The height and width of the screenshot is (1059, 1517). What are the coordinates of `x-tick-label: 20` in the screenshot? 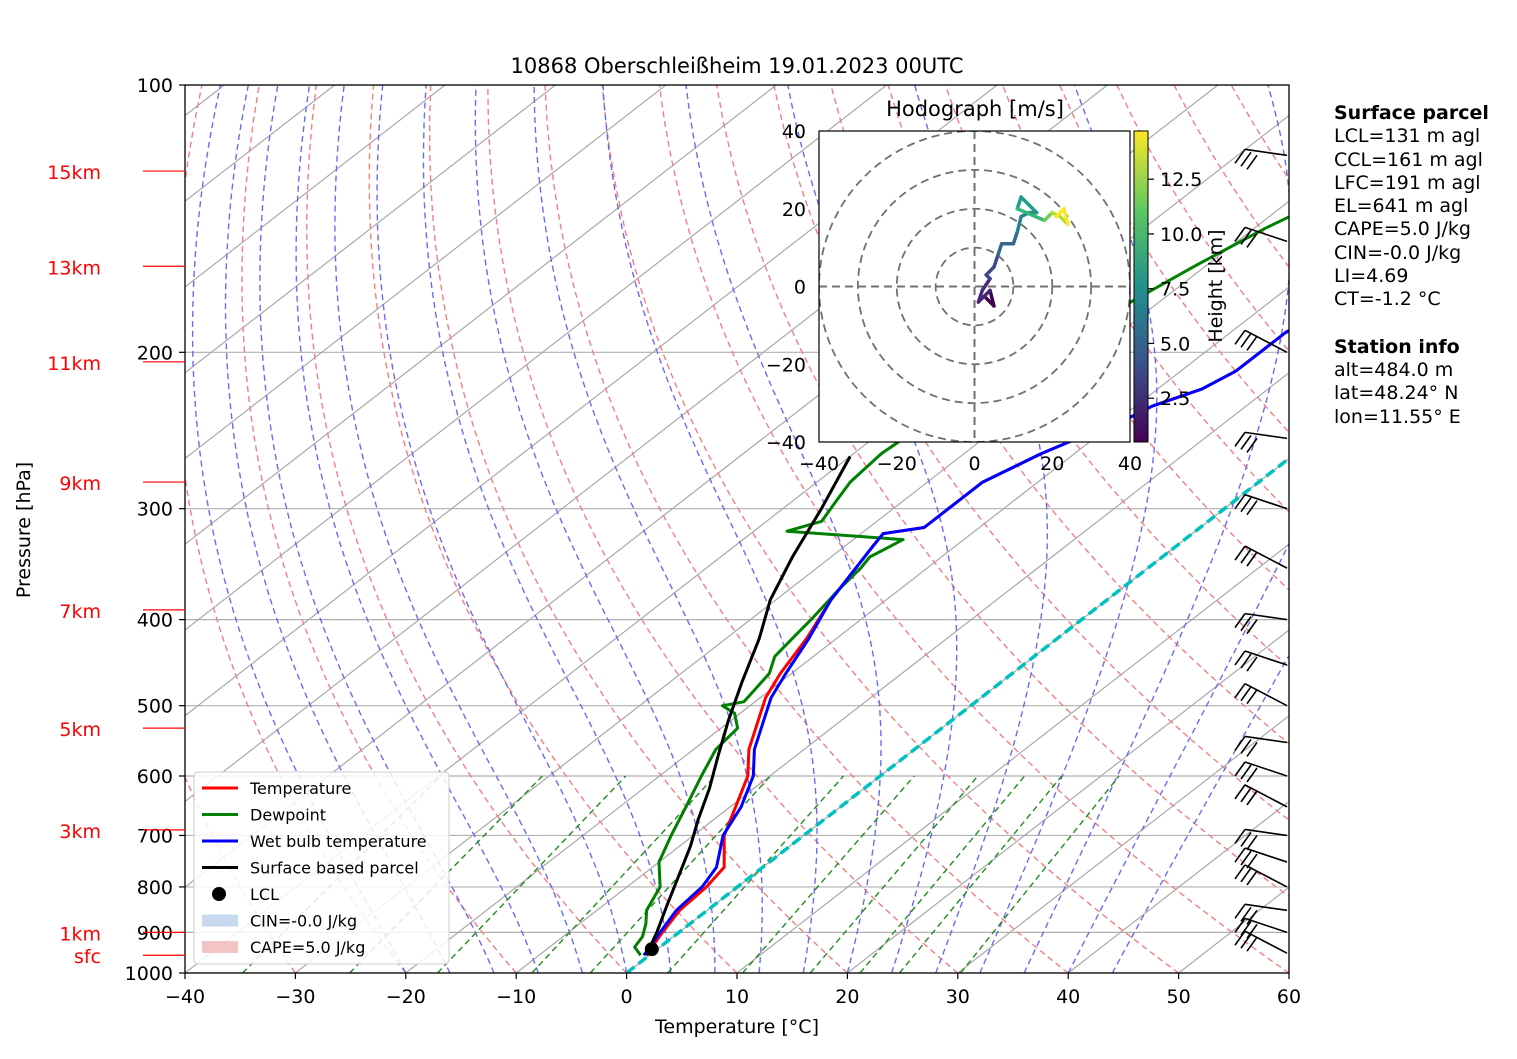 It's located at (847, 997).